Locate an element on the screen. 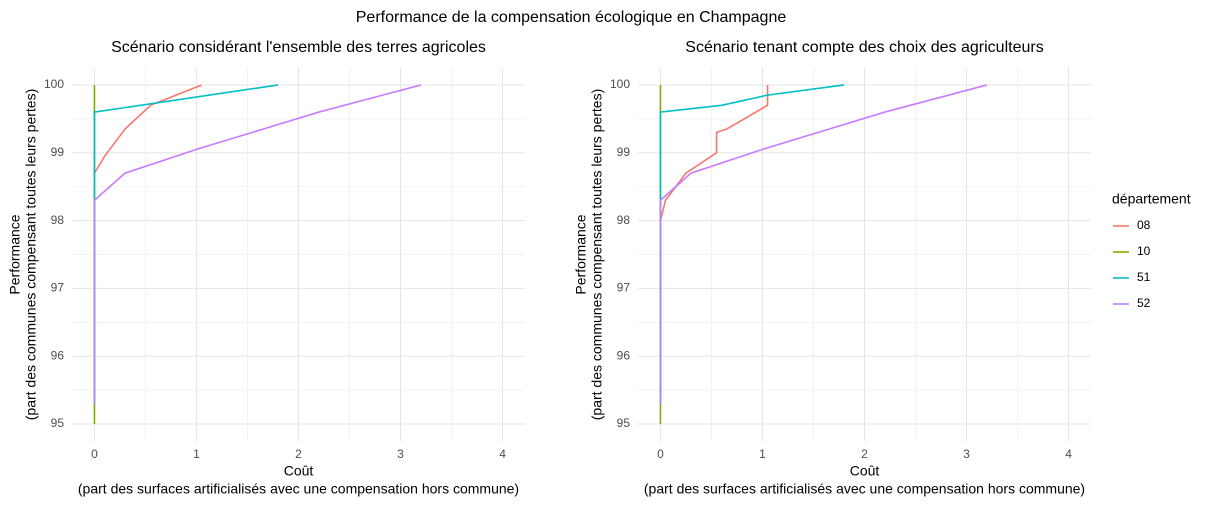 The height and width of the screenshot is (506, 1205). legend-title: département is located at coordinates (1151, 199).